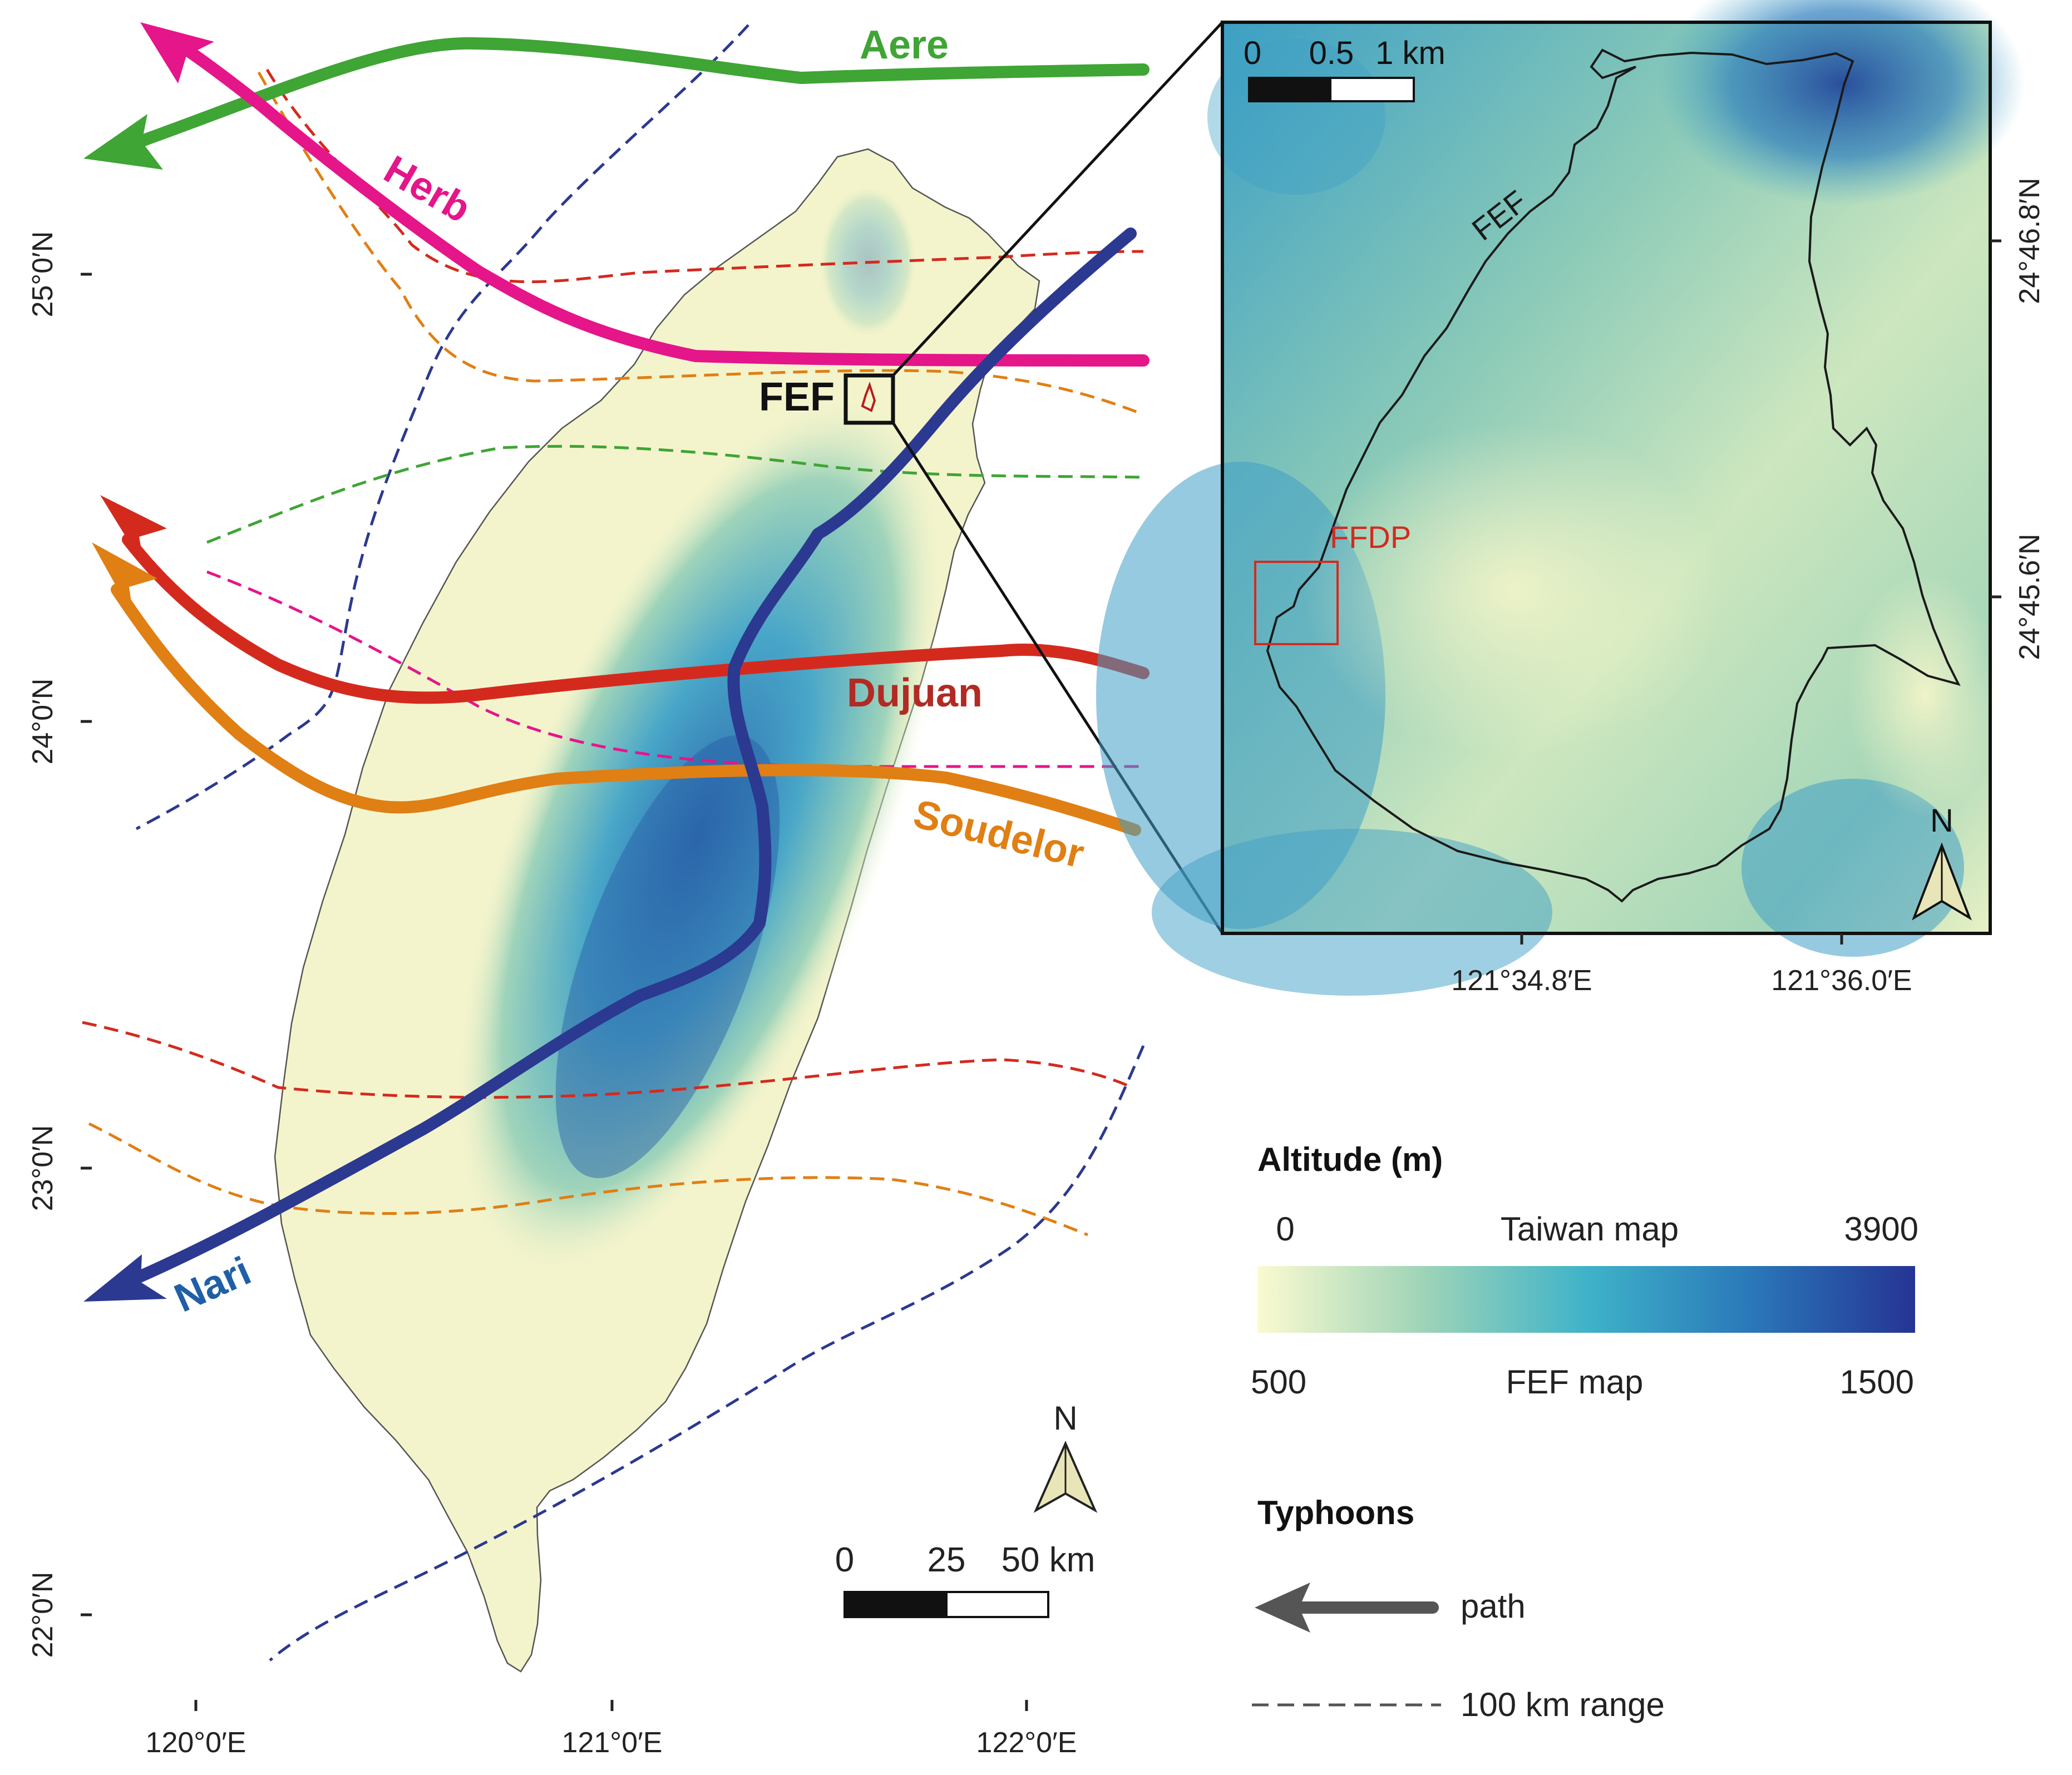 The width and height of the screenshot is (2072, 1775). I want to click on nari-range-south, so click(707, 1353).